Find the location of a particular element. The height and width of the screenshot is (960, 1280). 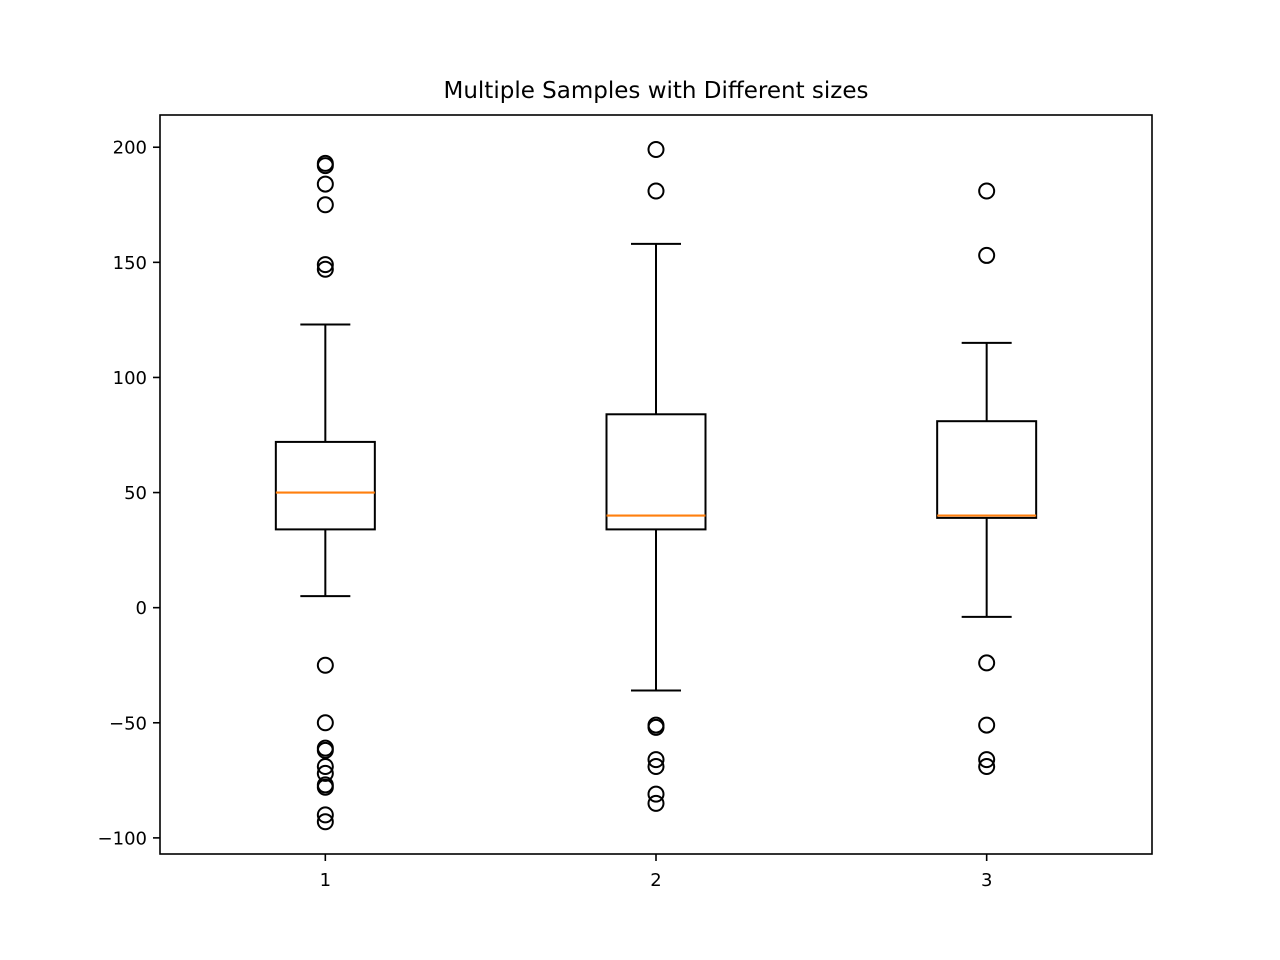

y-tick-label: −100 is located at coordinates (122, 838).